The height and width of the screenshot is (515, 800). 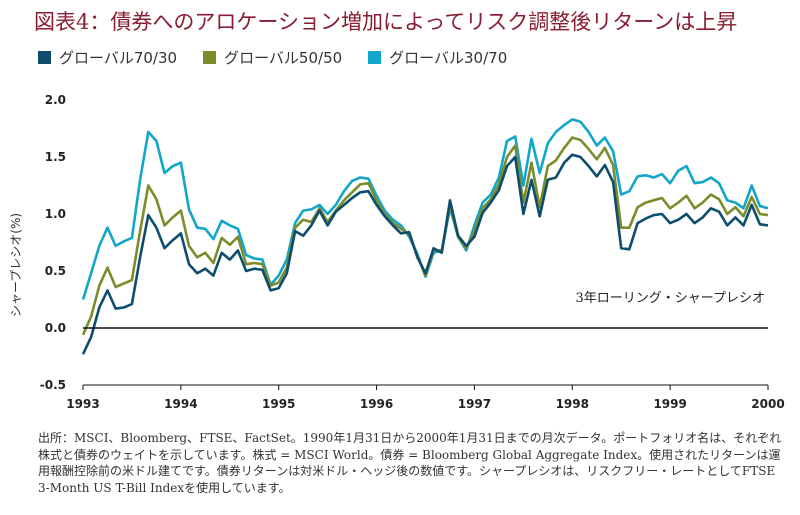 What do you see at coordinates (669, 404) in the screenshot?
I see `x-tick-label: 1999` at bounding box center [669, 404].